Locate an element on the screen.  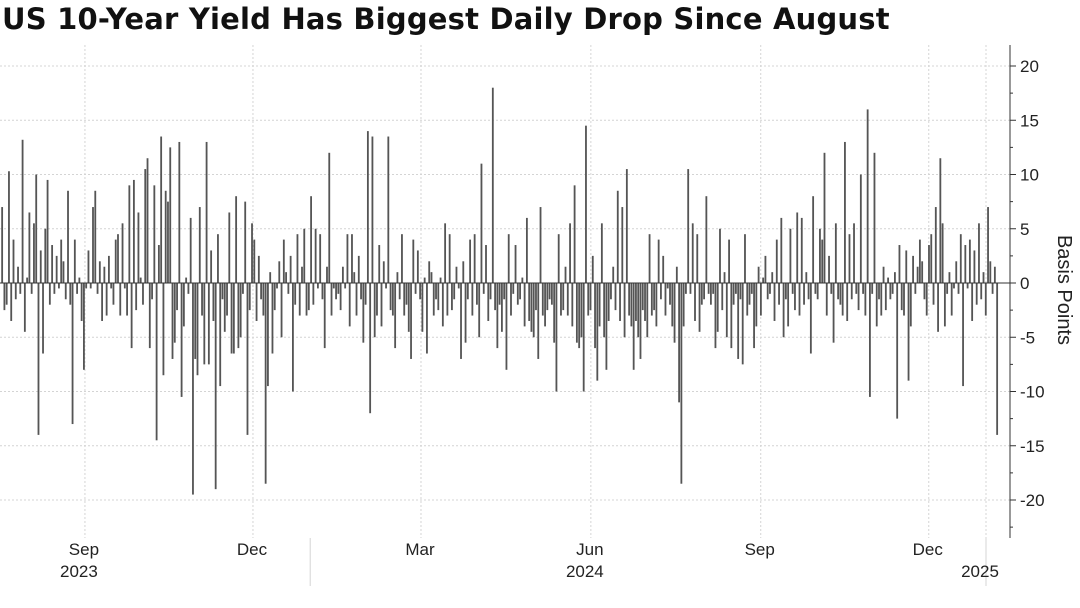
x-tick-label: Dec is located at coordinates (252, 549).